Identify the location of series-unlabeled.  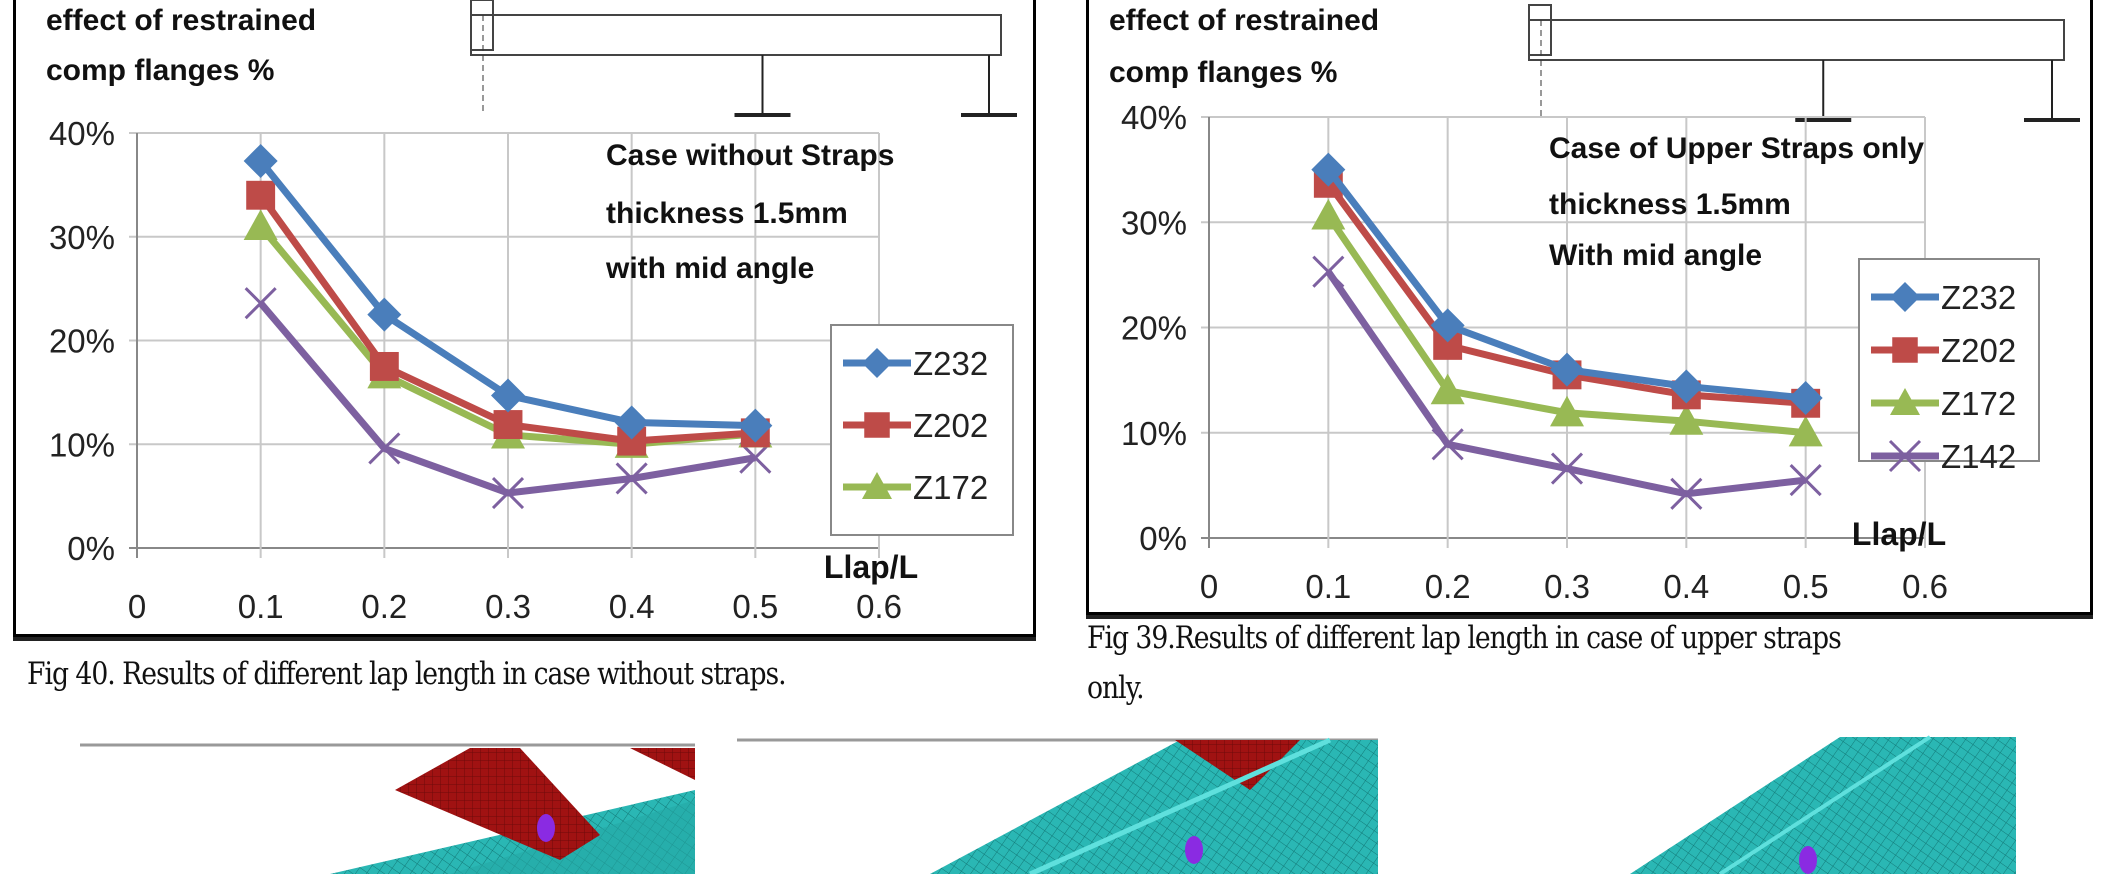
(508, 398).